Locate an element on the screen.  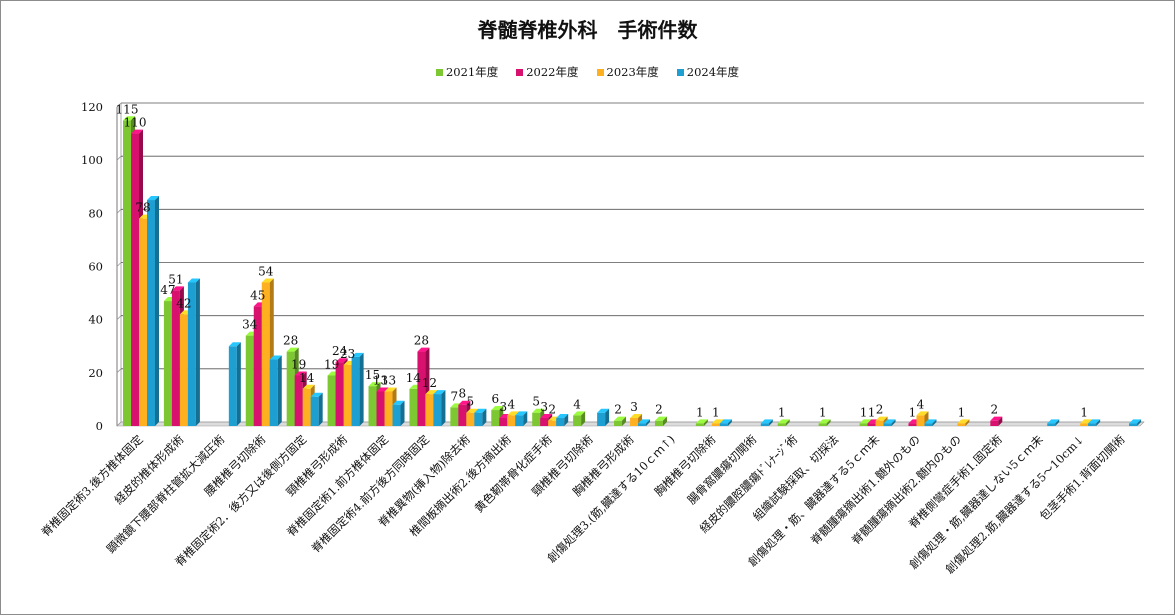
y-tick-label: 40 is located at coordinates (95, 320).